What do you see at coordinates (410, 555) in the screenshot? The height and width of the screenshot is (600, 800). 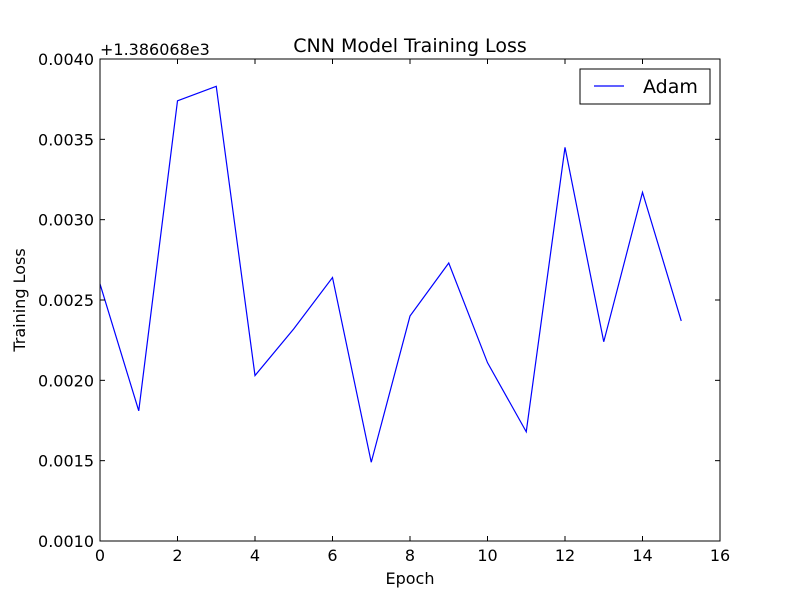 I see `x-tick-label: 8` at bounding box center [410, 555].